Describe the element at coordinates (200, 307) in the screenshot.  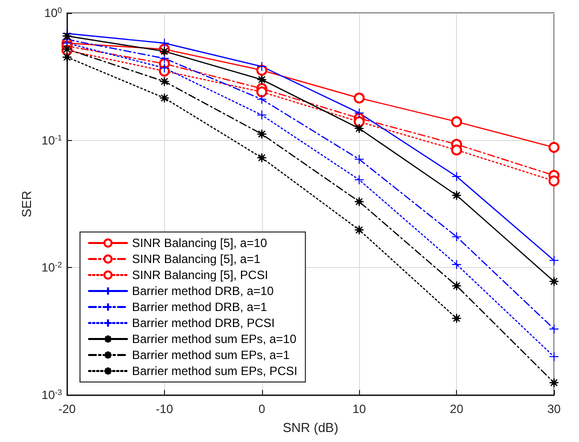
I see `legend-label: Barrier method DRB, a=1` at that location.